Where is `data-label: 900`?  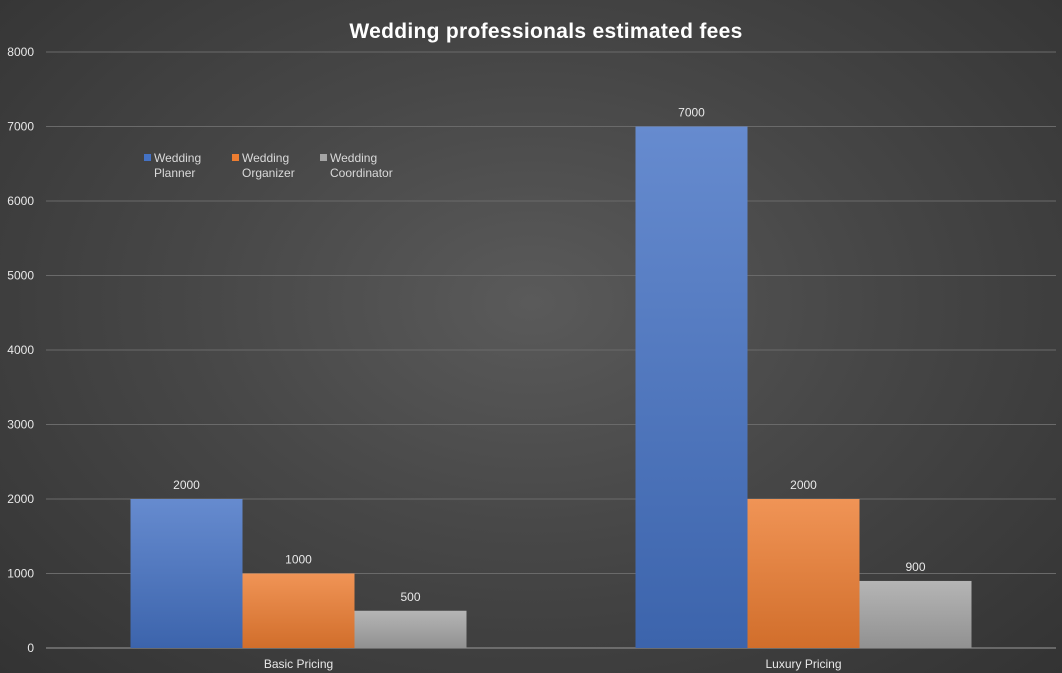
data-label: 900 is located at coordinates (915, 567).